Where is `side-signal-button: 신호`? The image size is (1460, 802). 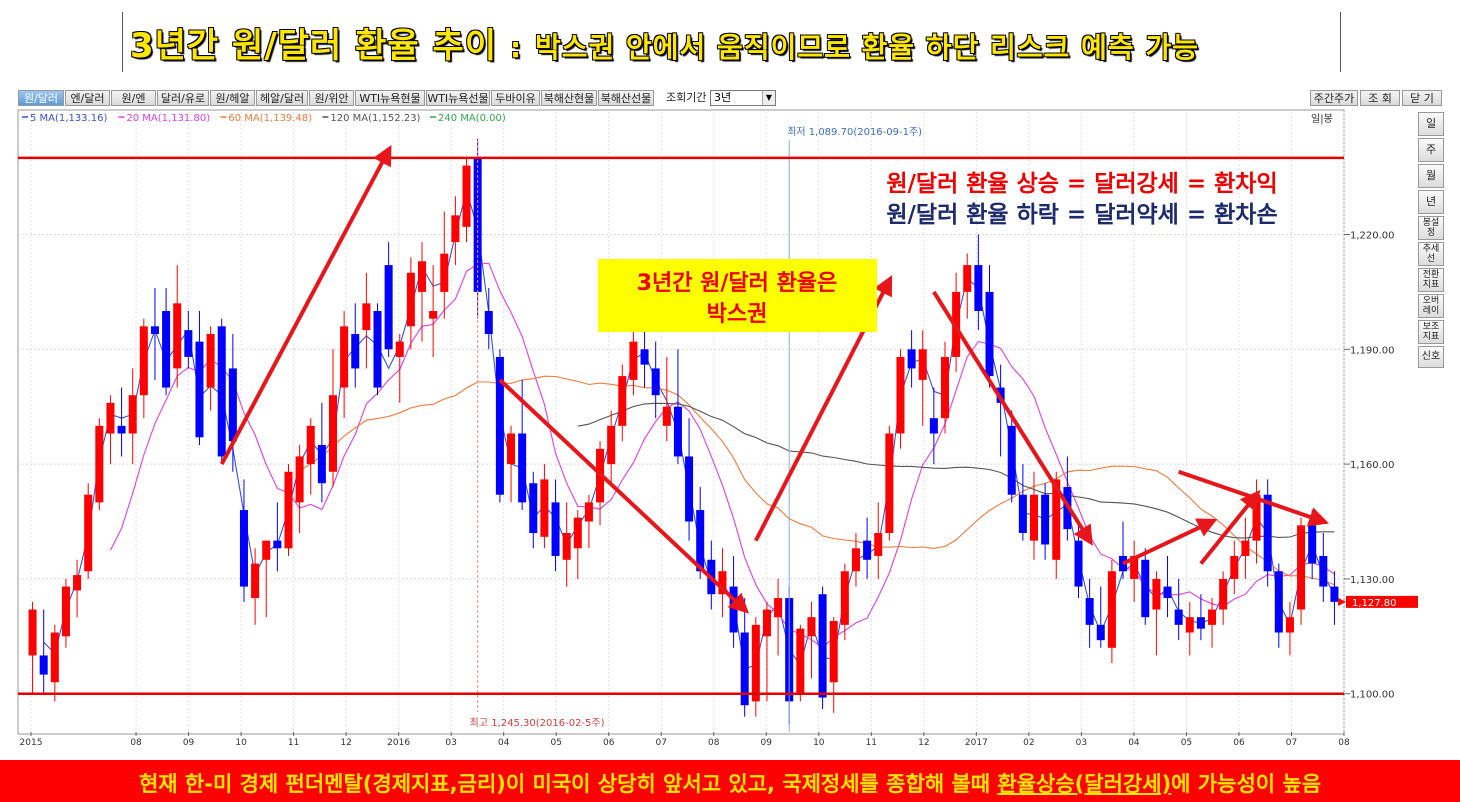 side-signal-button: 신호 is located at coordinates (1431, 357).